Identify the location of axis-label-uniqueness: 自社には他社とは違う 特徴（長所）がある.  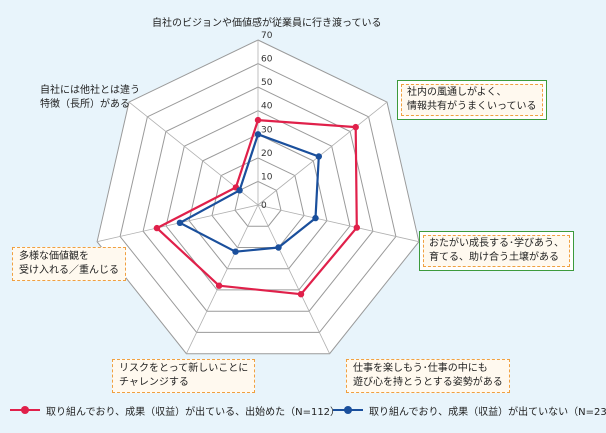
(90, 97).